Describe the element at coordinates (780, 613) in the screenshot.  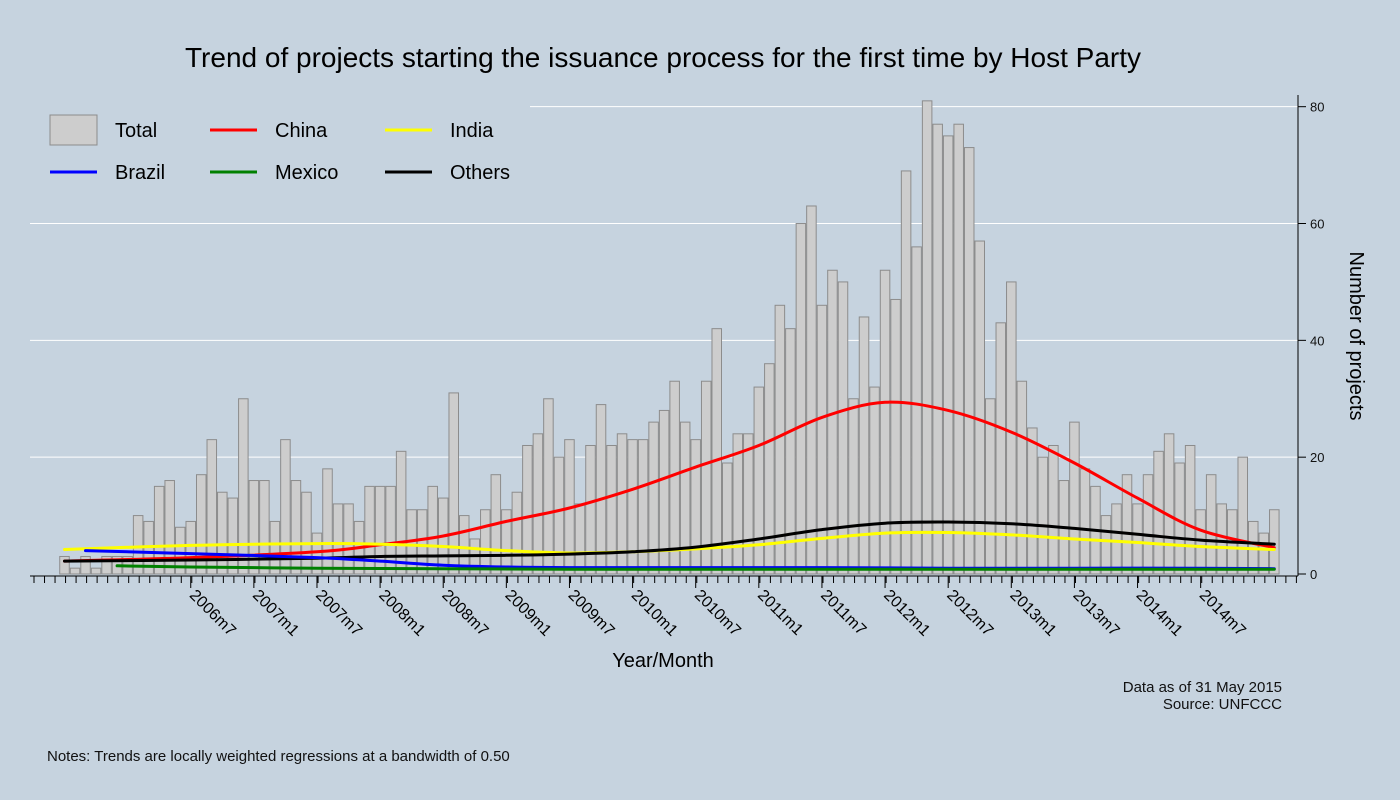
I see `x-tick-label-2011m1: 2011m1` at that location.